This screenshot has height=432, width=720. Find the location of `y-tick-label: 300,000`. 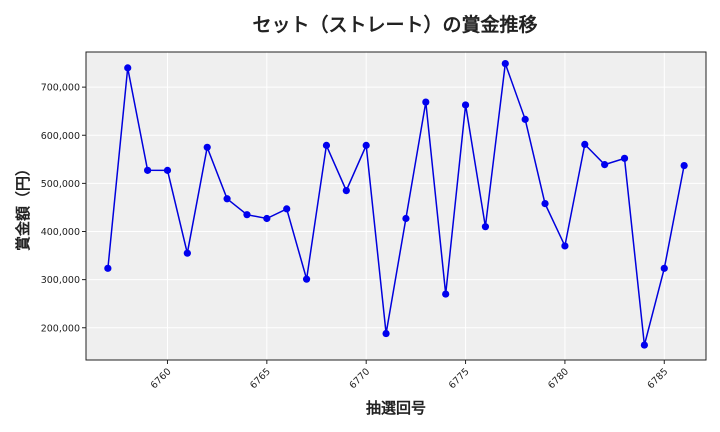

y-tick-label: 300,000 is located at coordinates (60, 280).